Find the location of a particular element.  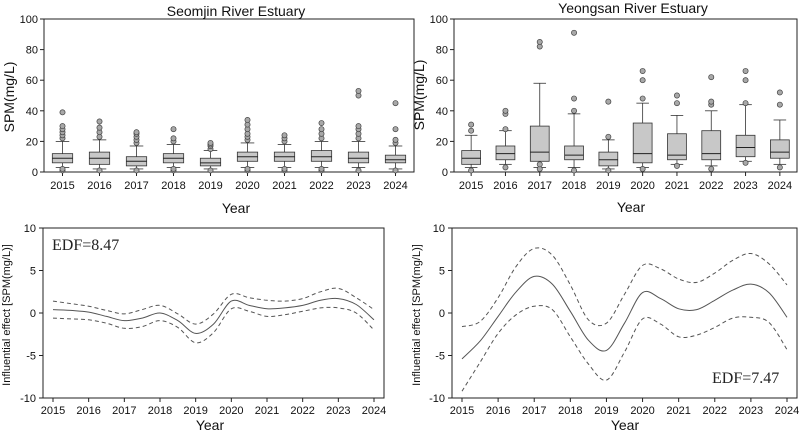

seomjin-effect-y-tick-label: -5 is located at coordinates (31, 357).